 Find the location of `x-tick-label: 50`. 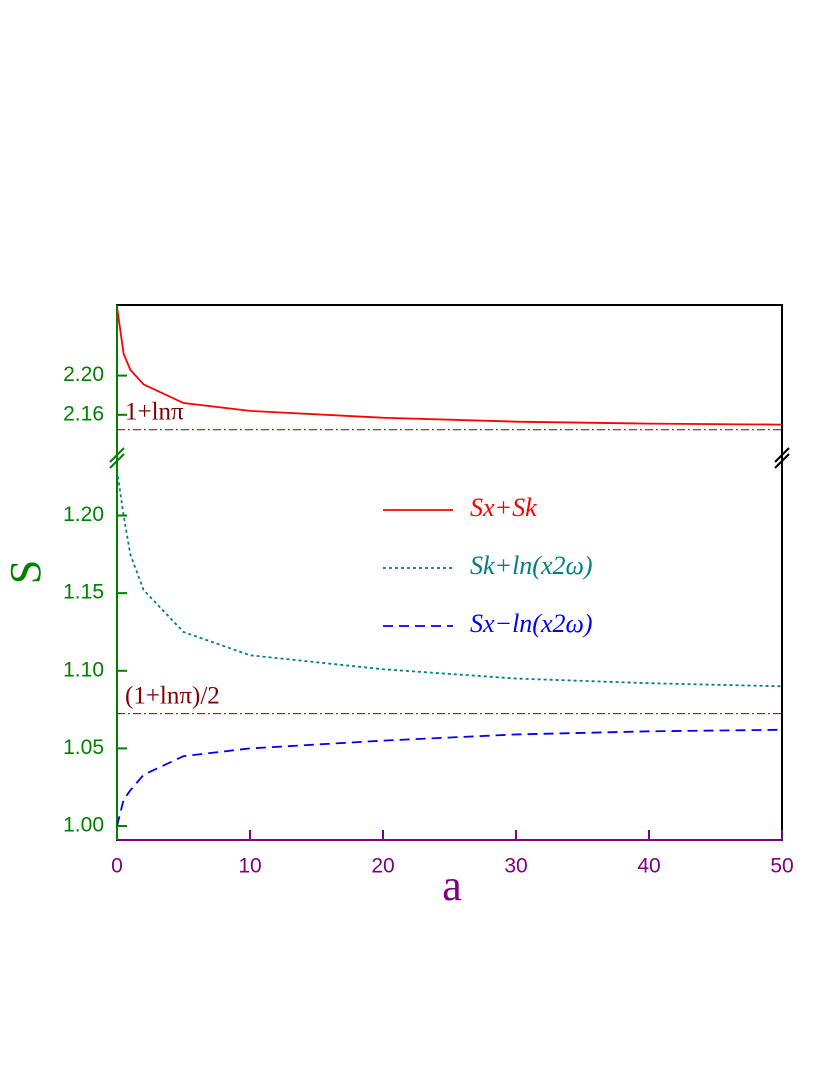

x-tick-label: 50 is located at coordinates (781, 866).